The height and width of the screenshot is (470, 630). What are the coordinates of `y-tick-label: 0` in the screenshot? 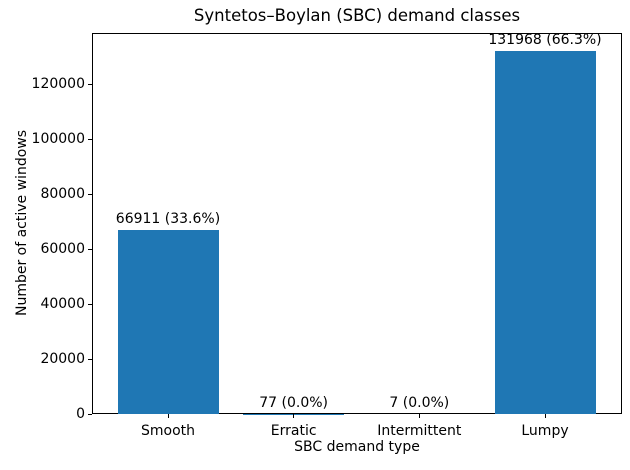 It's located at (80, 413).